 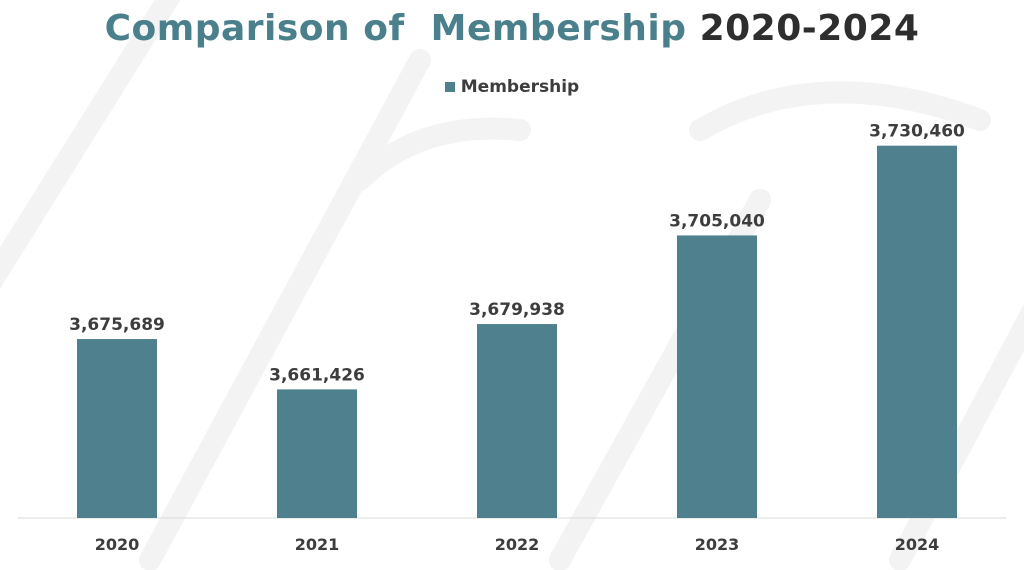 What do you see at coordinates (117, 428) in the screenshot?
I see `bar-2020` at bounding box center [117, 428].